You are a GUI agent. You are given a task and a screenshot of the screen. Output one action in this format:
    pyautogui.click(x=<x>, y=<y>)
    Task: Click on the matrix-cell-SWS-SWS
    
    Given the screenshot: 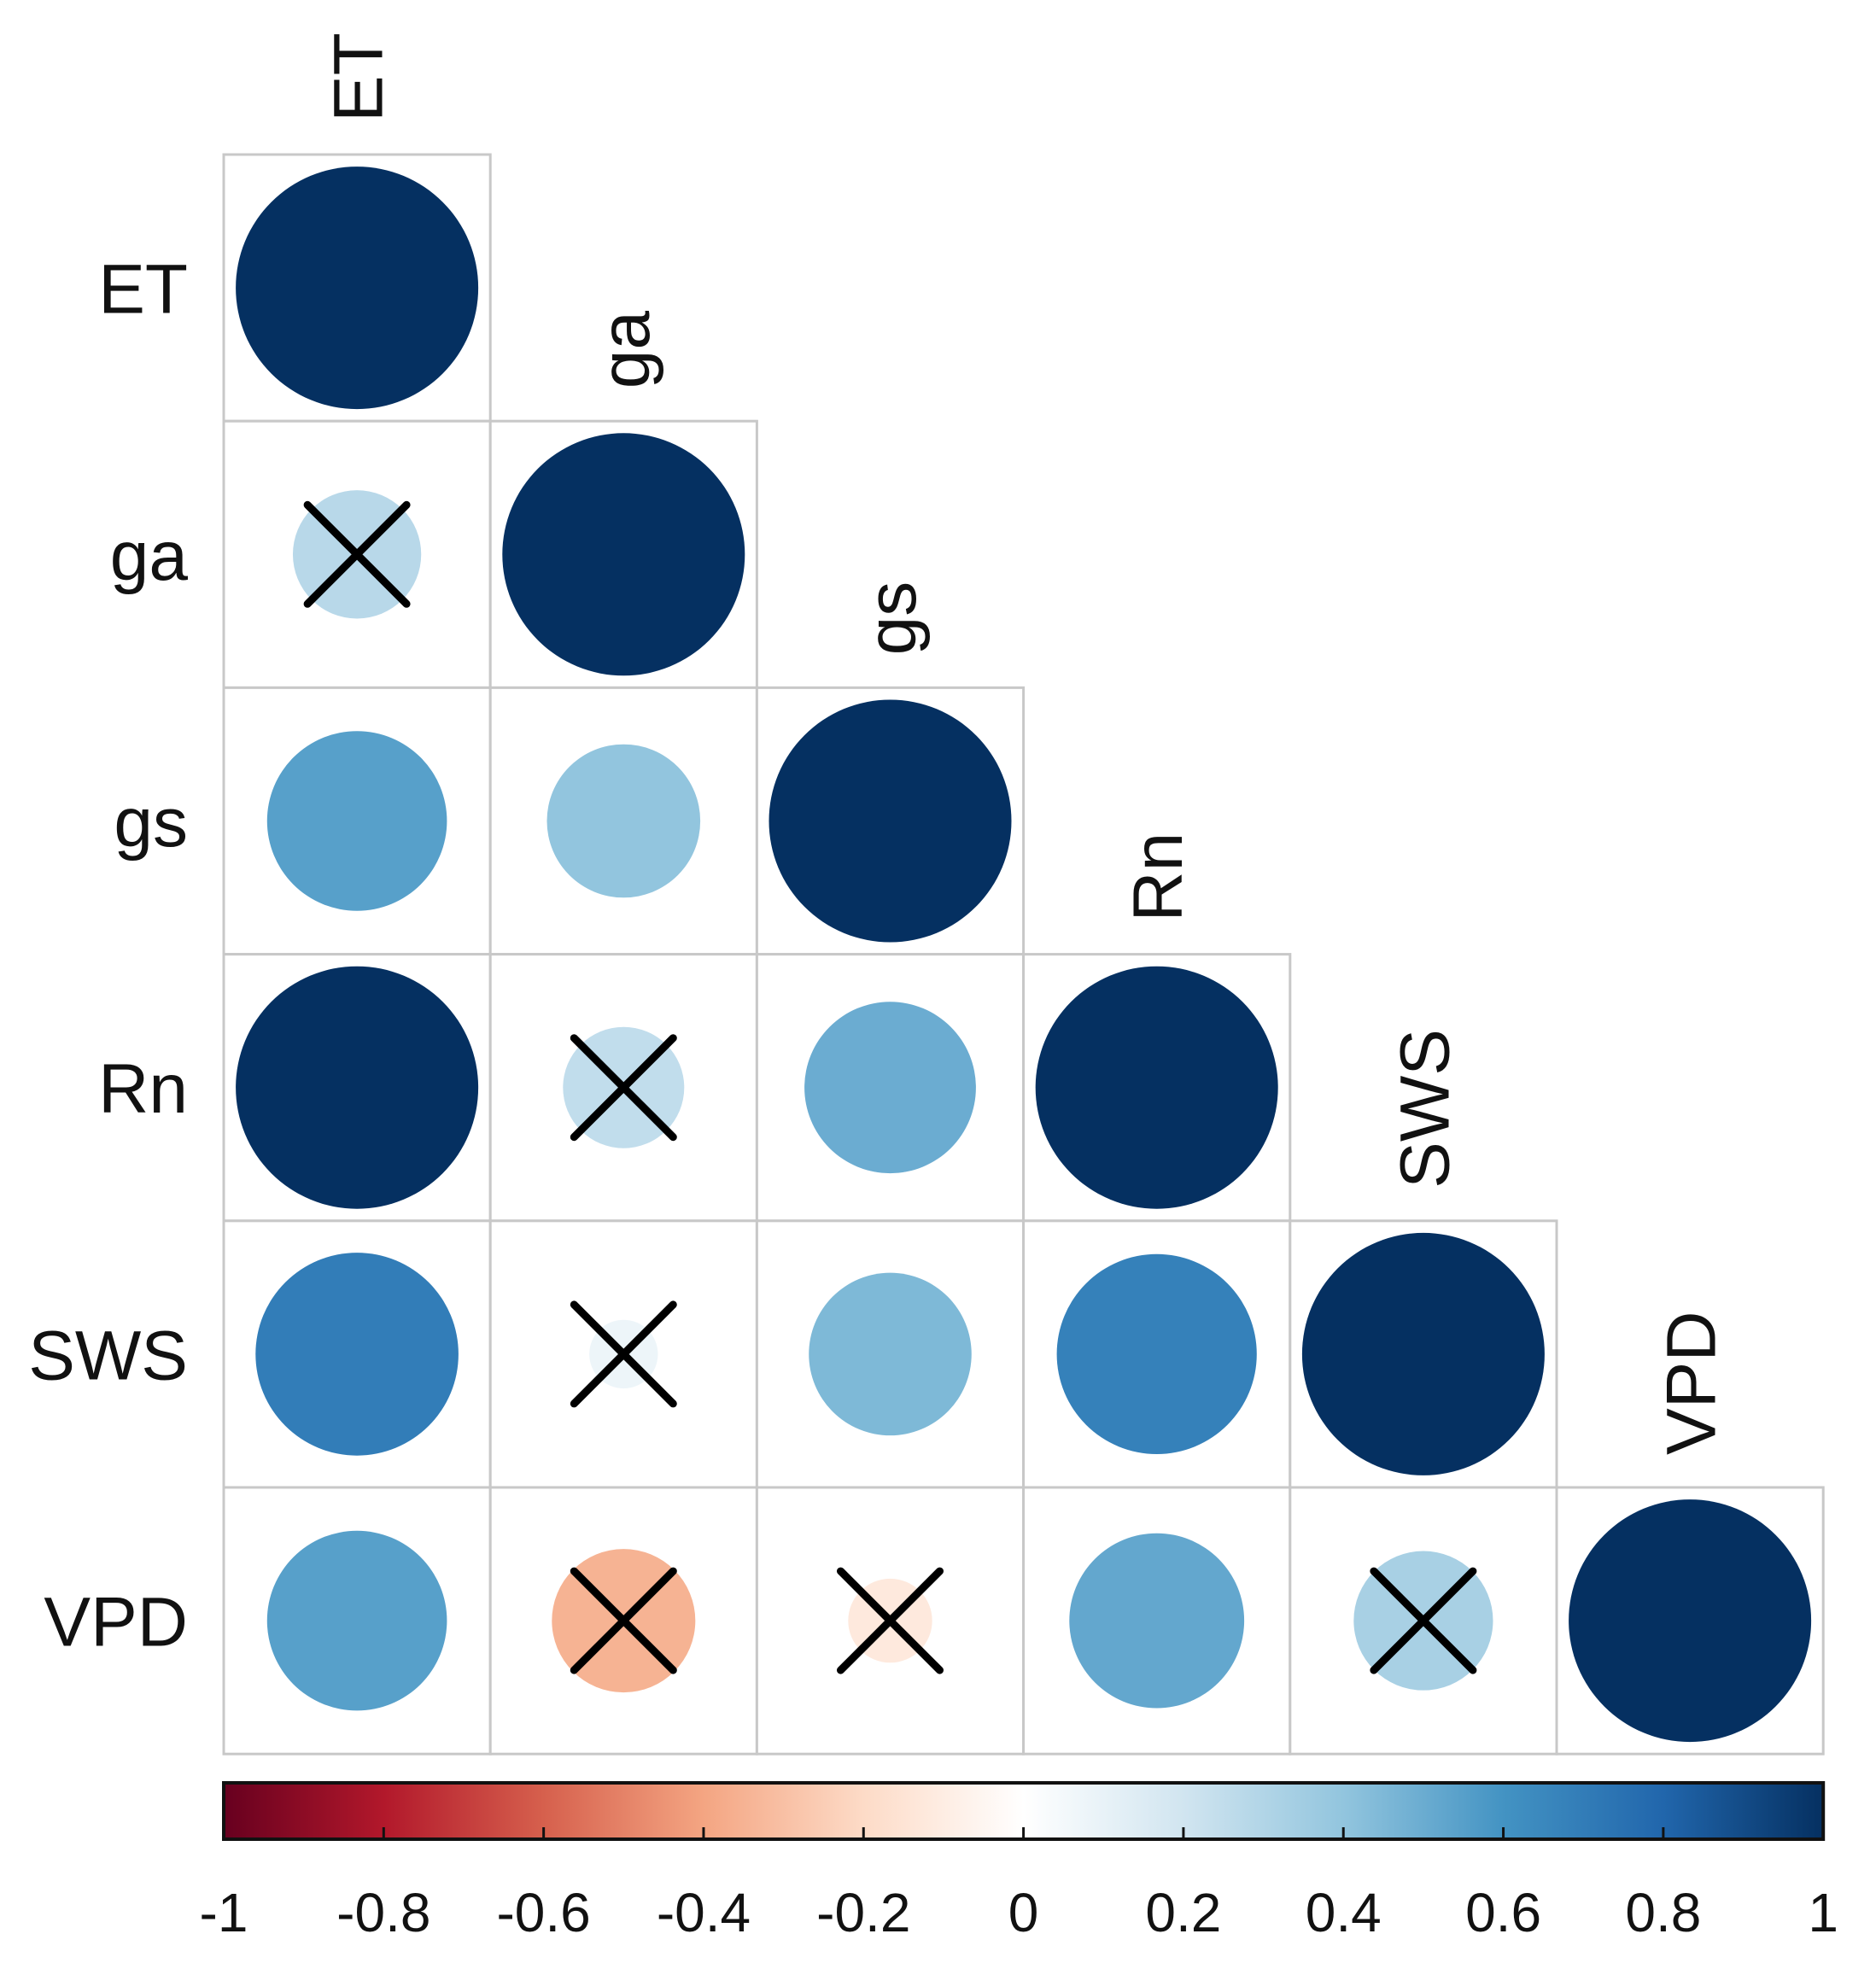 What is the action you would take?
    pyautogui.click(x=1423, y=1354)
    